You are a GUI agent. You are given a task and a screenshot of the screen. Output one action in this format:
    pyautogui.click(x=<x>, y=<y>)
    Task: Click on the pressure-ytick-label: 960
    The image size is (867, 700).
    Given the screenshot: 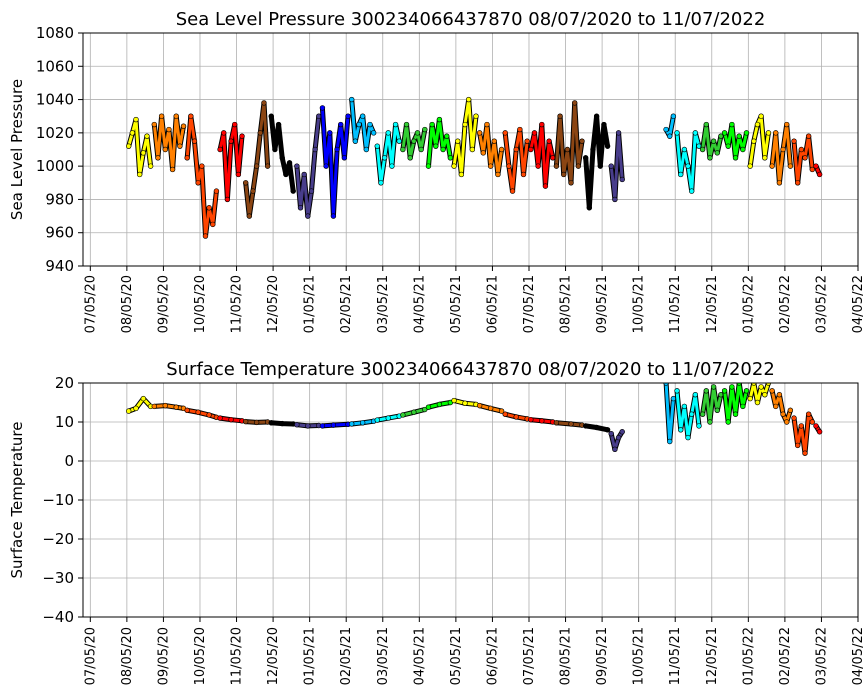 What is the action you would take?
    pyautogui.click(x=59, y=233)
    